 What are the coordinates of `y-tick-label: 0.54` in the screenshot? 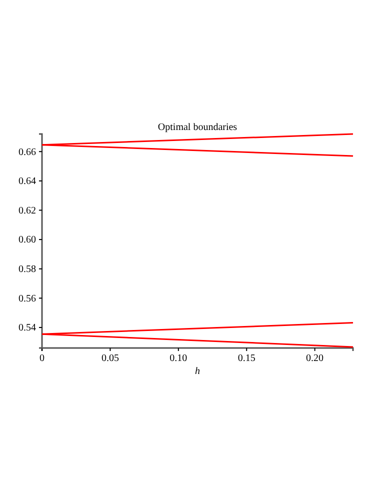 It's located at (27, 328).